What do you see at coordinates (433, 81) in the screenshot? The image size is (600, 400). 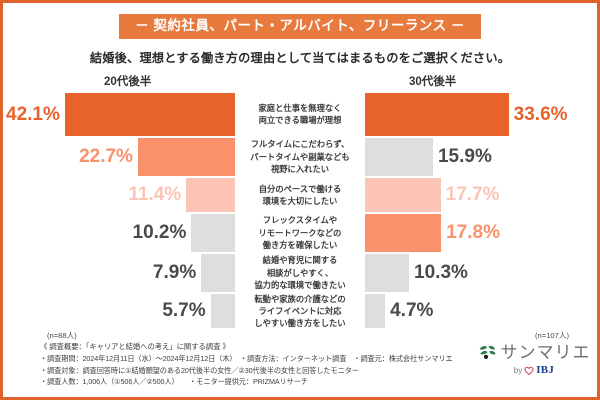 I see `column-header-30s: 30代後半` at bounding box center [433, 81].